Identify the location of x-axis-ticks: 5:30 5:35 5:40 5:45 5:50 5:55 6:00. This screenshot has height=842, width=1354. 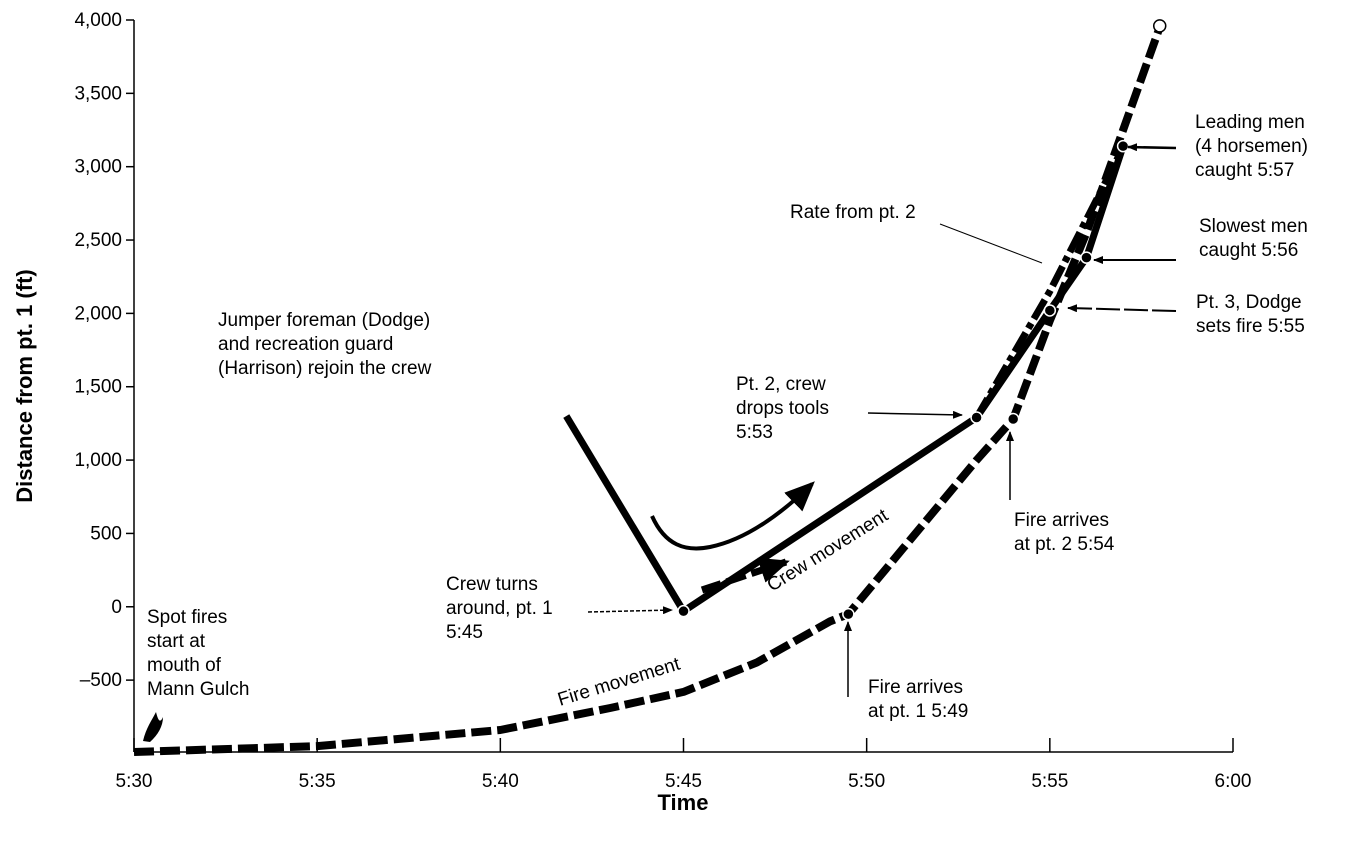
(684, 765).